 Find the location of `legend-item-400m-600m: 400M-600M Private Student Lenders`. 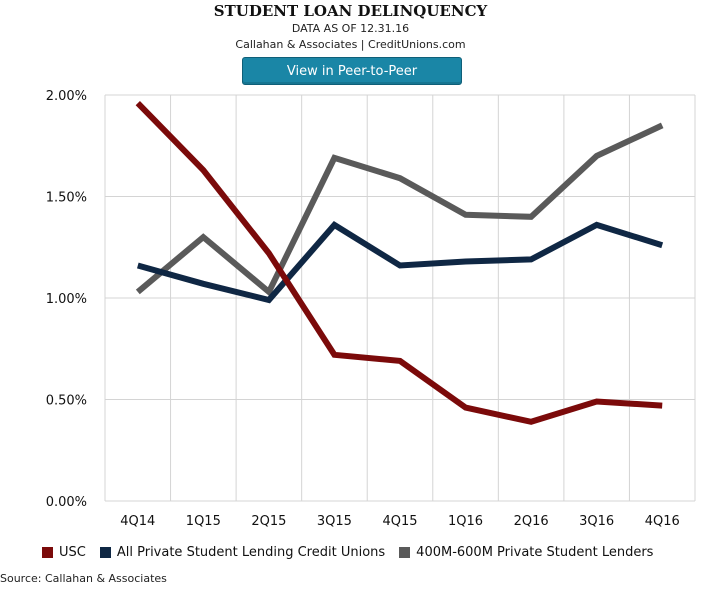

legend-item-400m-600m: 400M-600M Private Student Lenders is located at coordinates (526, 552).